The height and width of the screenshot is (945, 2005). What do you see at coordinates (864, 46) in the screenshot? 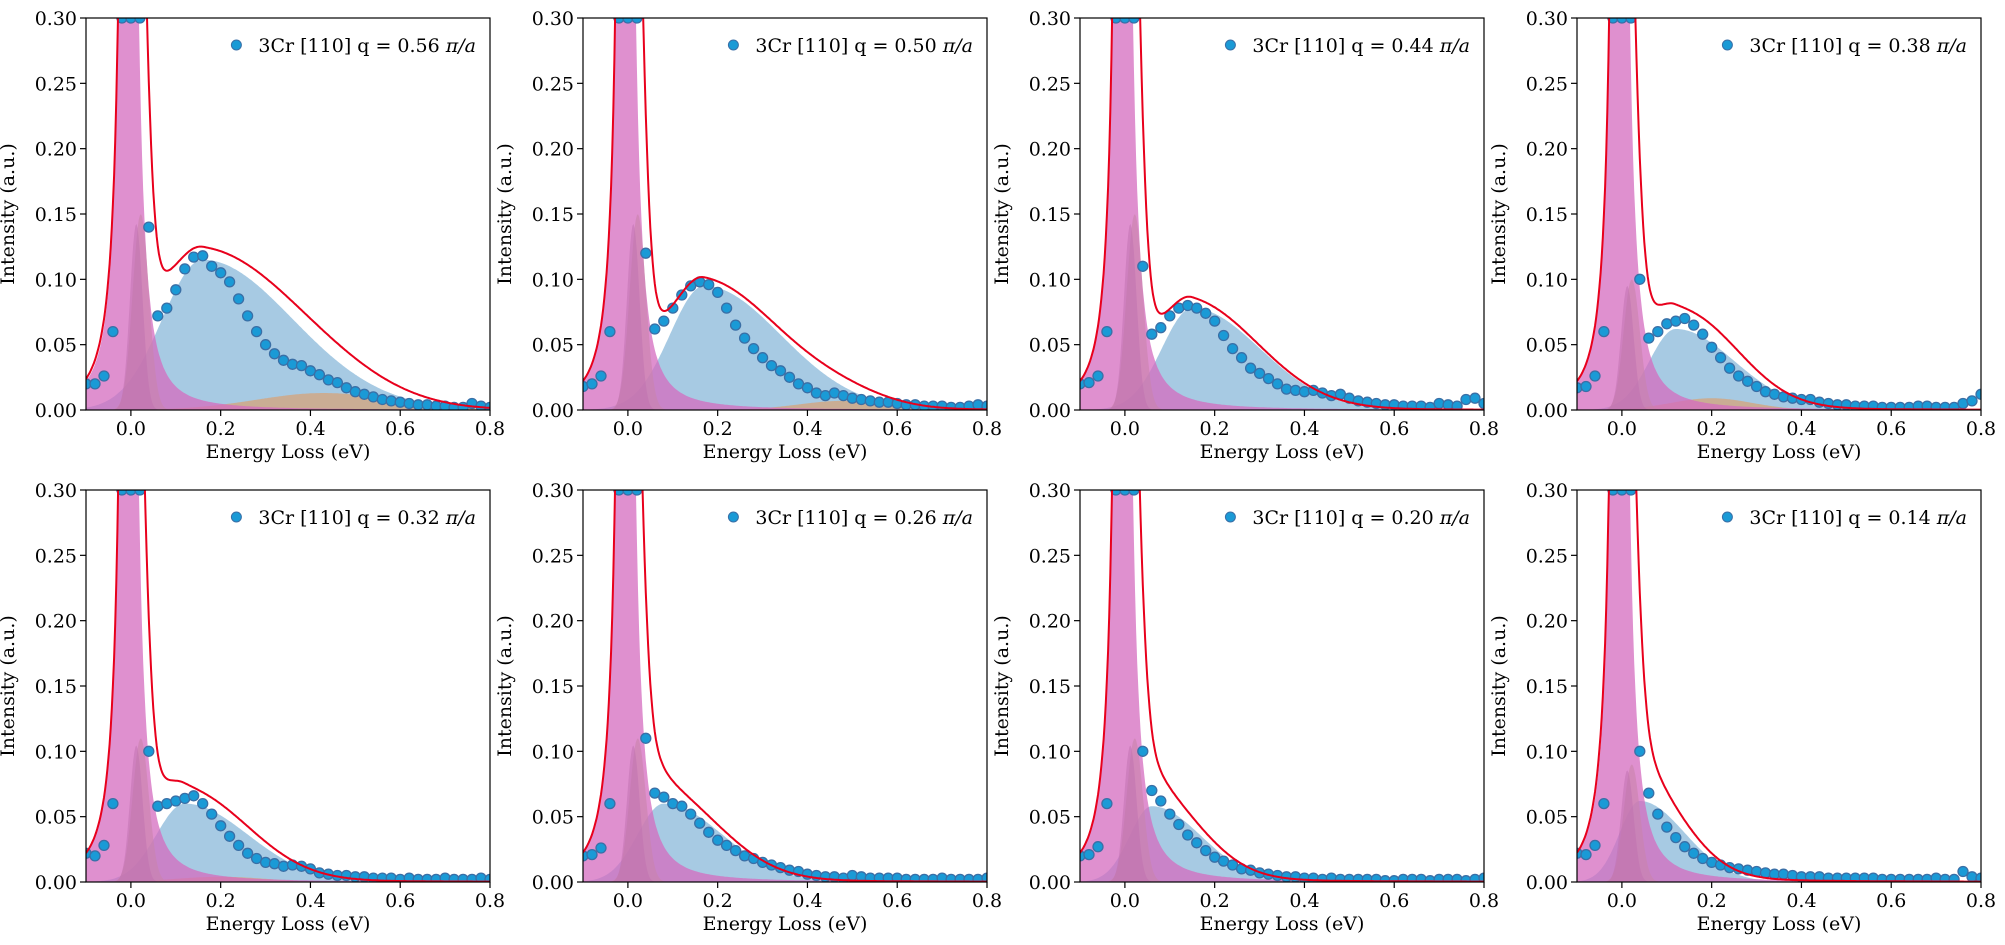
I see `legend-label: 3Cr [110] q = 0.50 π/a` at bounding box center [864, 46].